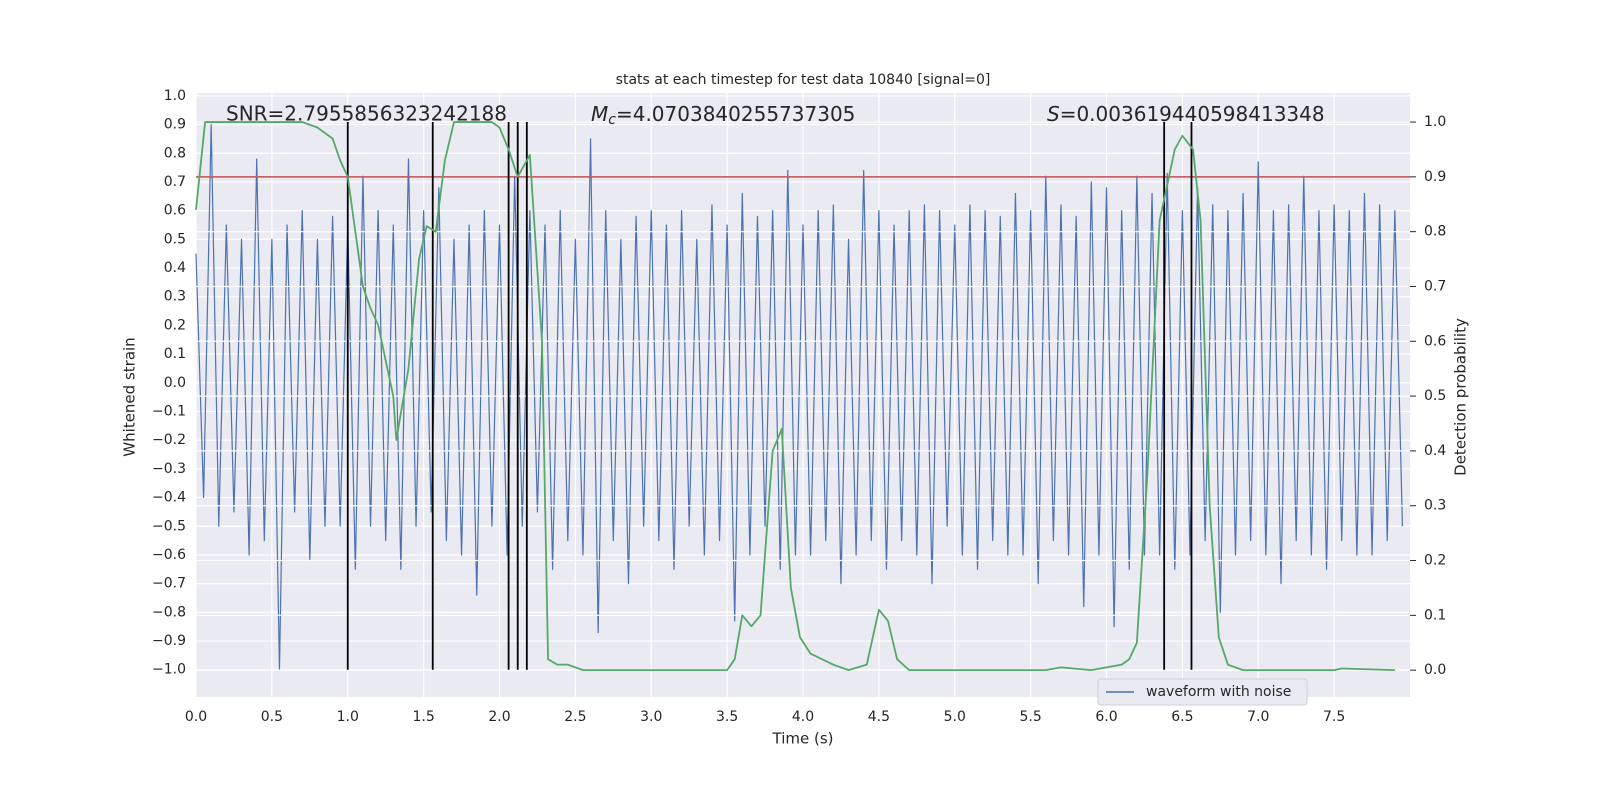 The width and height of the screenshot is (1600, 800). Describe the element at coordinates (175, 325) in the screenshot. I see `y-tick-label: 0.2` at that location.